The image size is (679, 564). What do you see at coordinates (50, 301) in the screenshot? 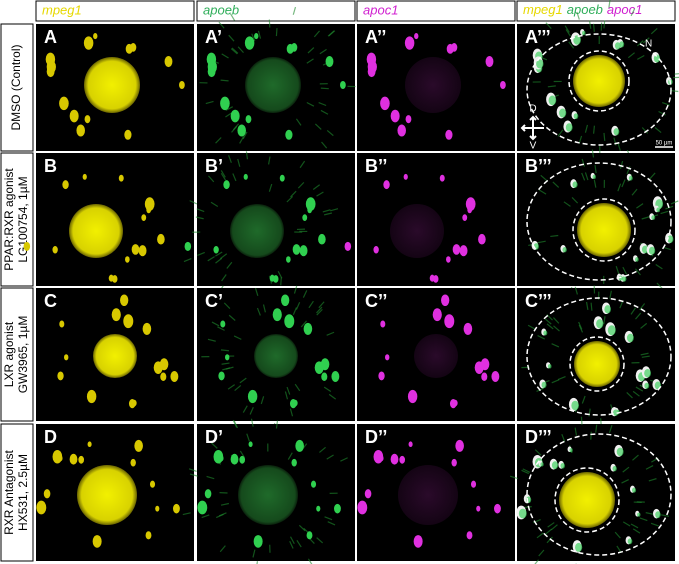
I see `panel-letter: C` at bounding box center [50, 301].